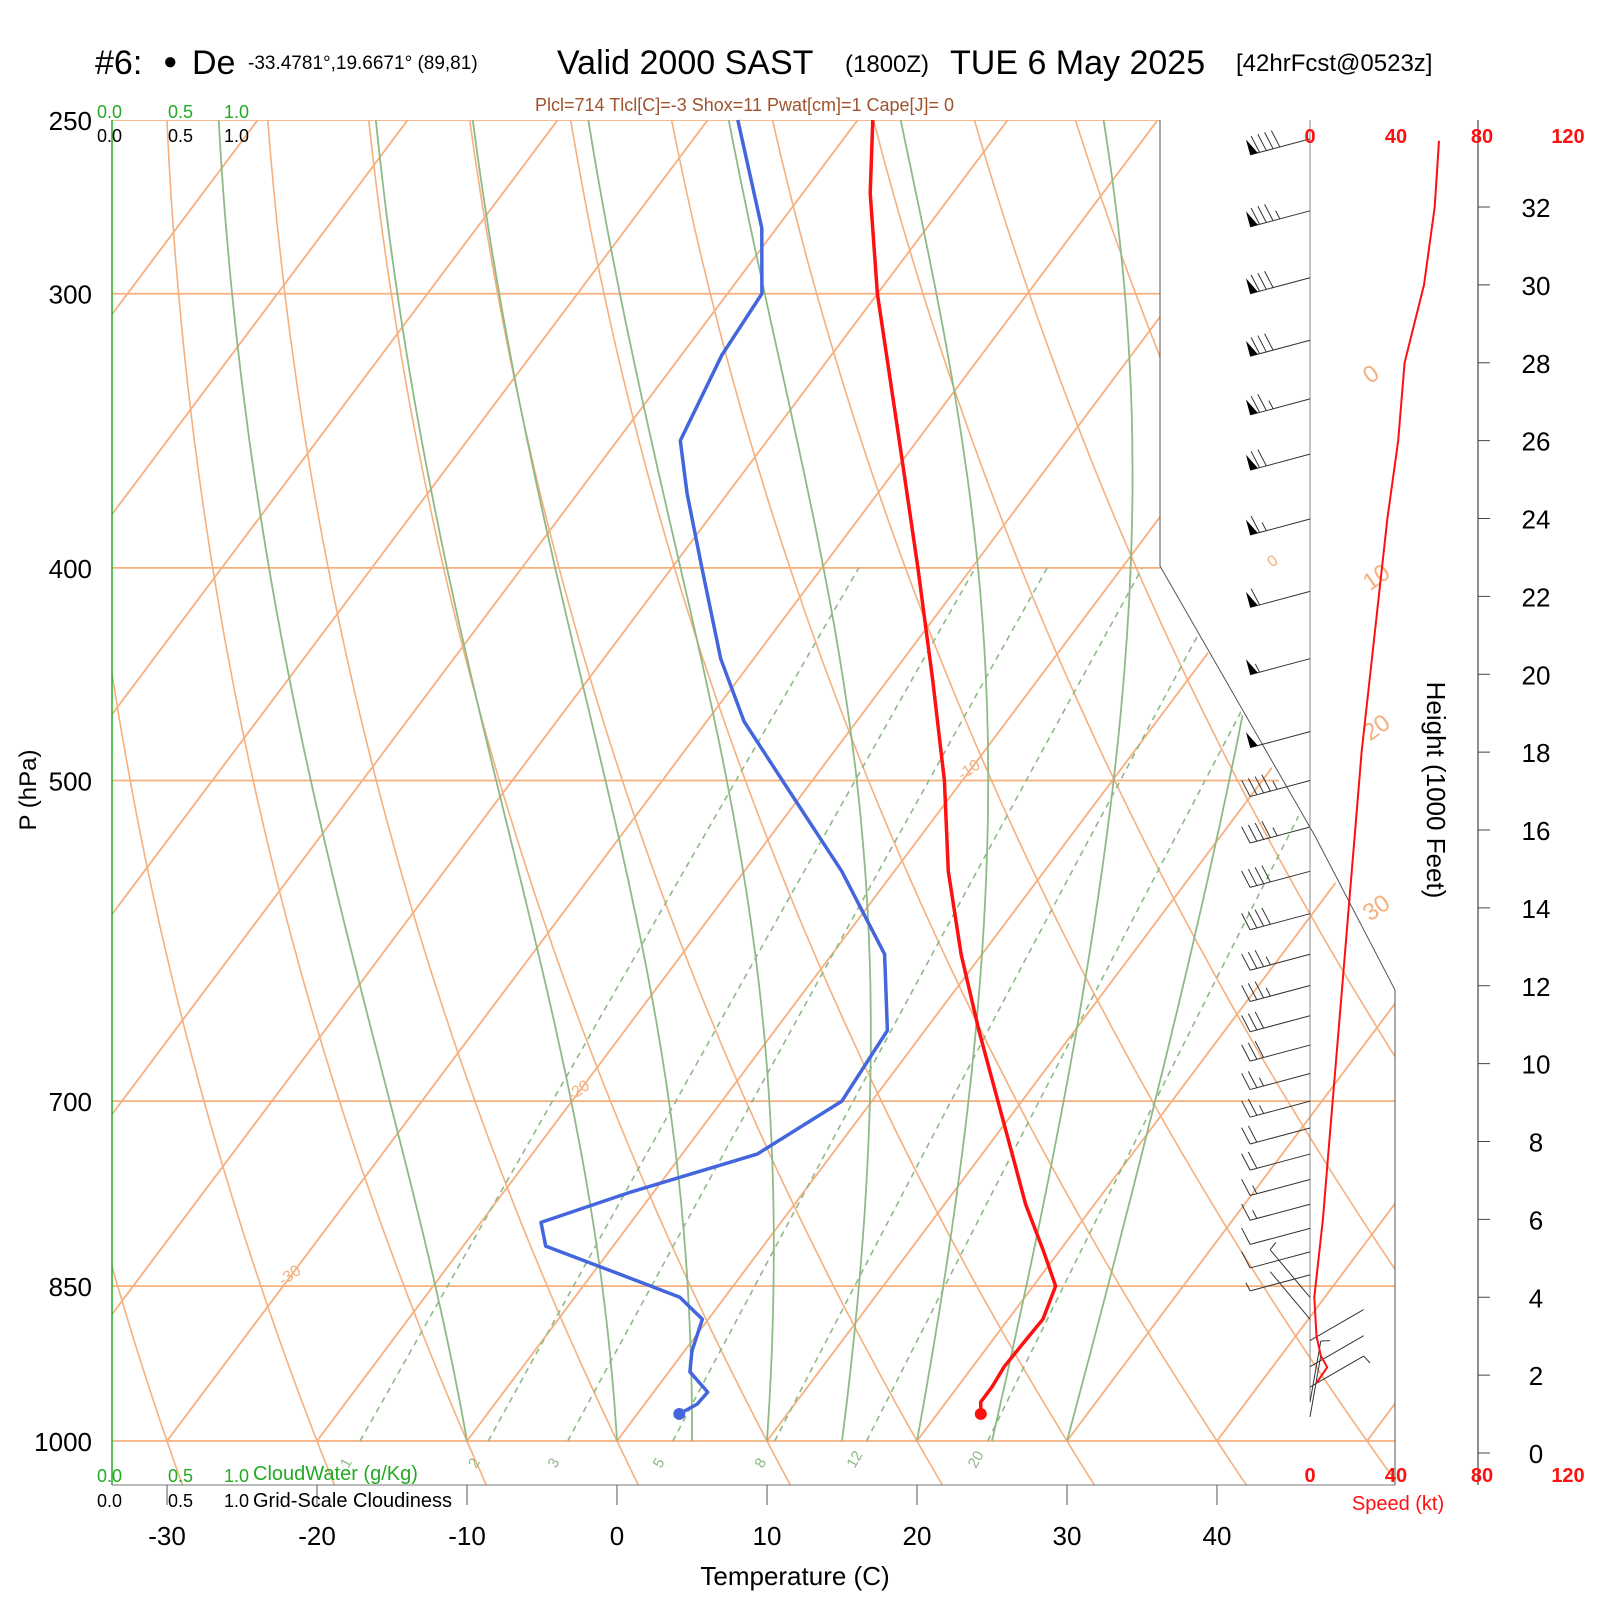  What do you see at coordinates (119, 63) in the screenshot?
I see `station-id: #6:` at bounding box center [119, 63].